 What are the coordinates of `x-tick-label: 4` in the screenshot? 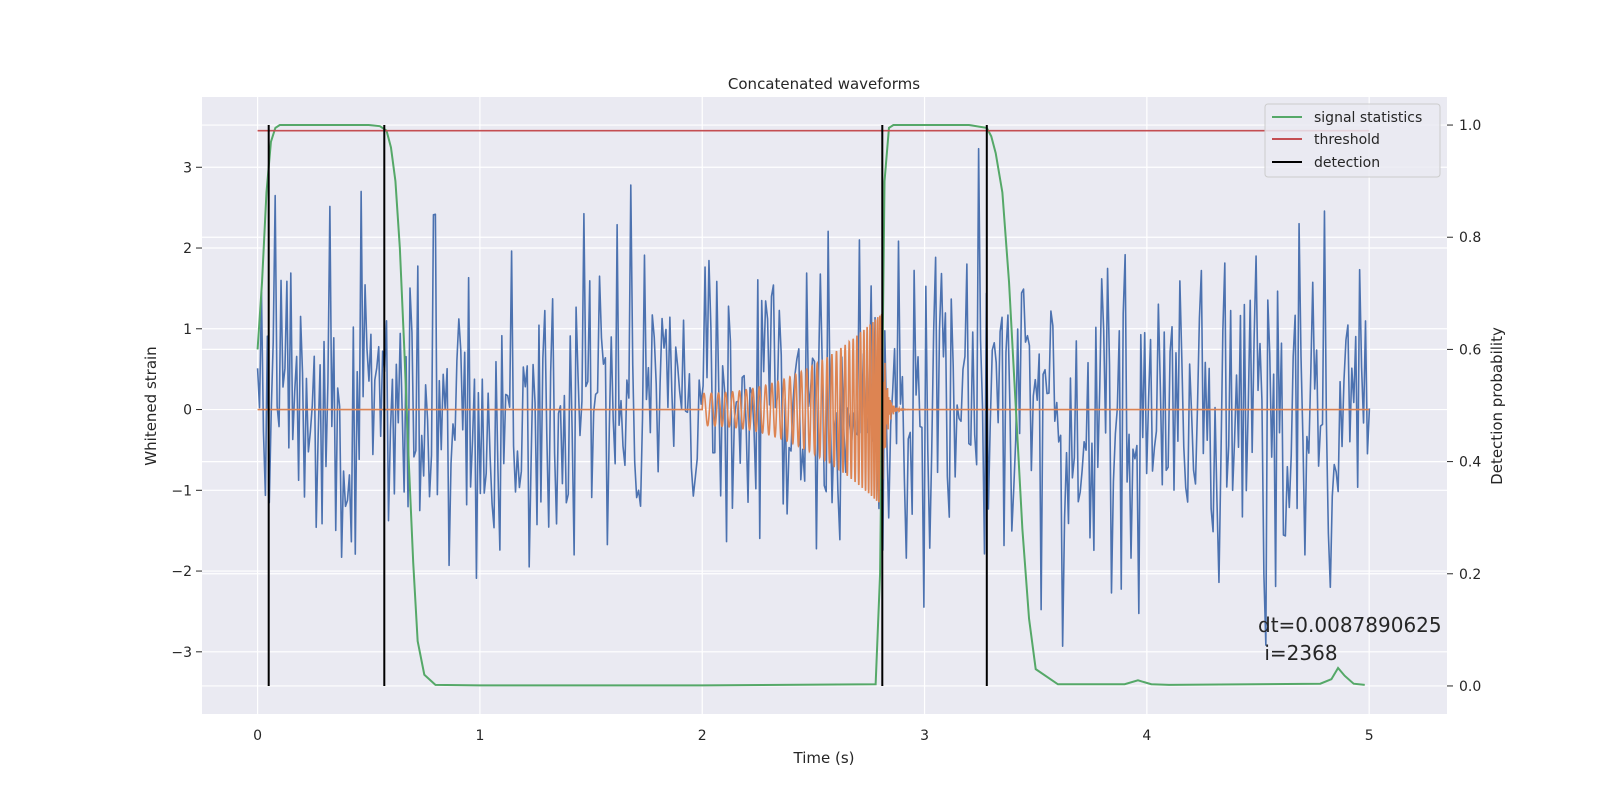 It's located at (1146, 736).